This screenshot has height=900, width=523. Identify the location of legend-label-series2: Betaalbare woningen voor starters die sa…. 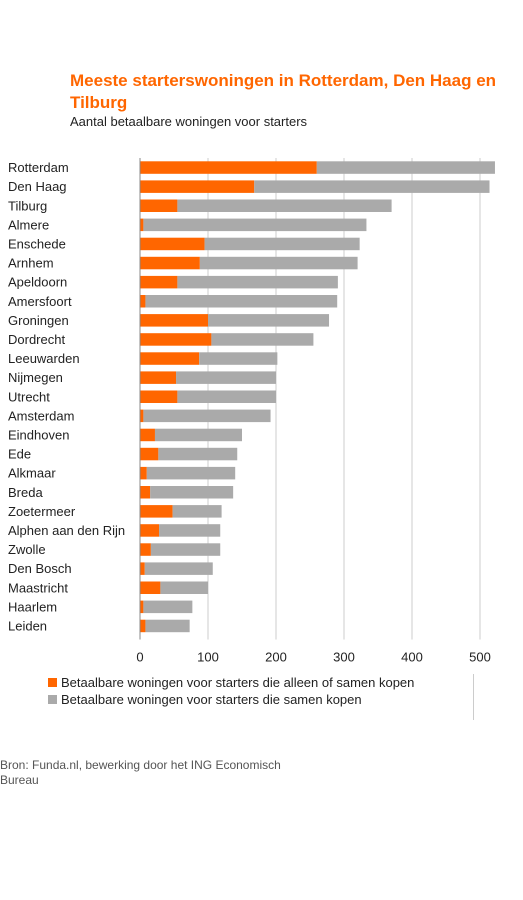
(211, 699).